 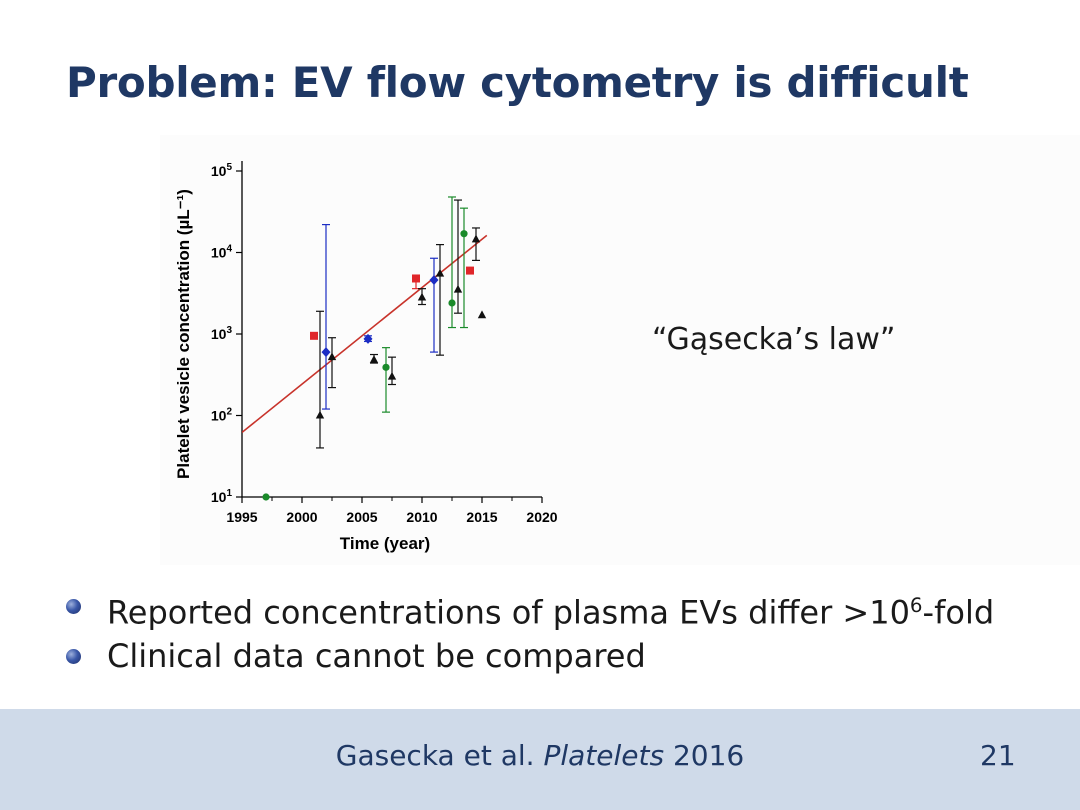 What do you see at coordinates (241, 517) in the screenshot?
I see `x-tick-label: 1995` at bounding box center [241, 517].